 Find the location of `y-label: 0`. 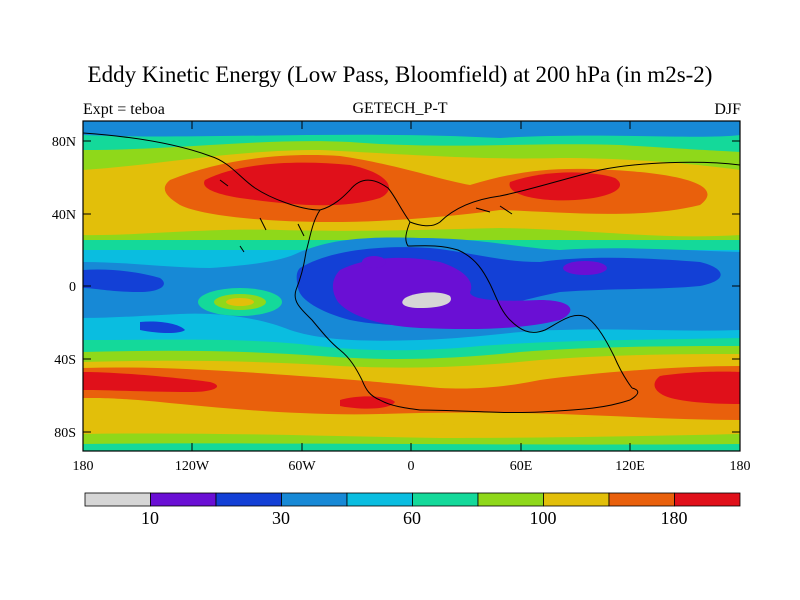

y-label: 0 is located at coordinates (72, 287).